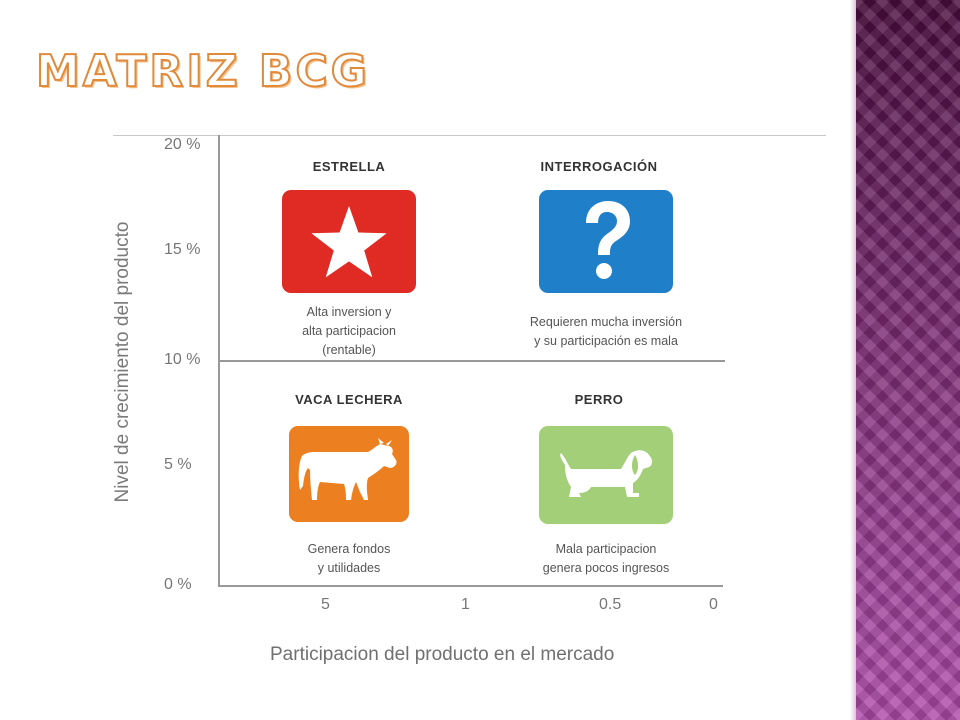 The height and width of the screenshot is (720, 960). What do you see at coordinates (178, 584) in the screenshot?
I see `y-tick-label: 0 %` at bounding box center [178, 584].